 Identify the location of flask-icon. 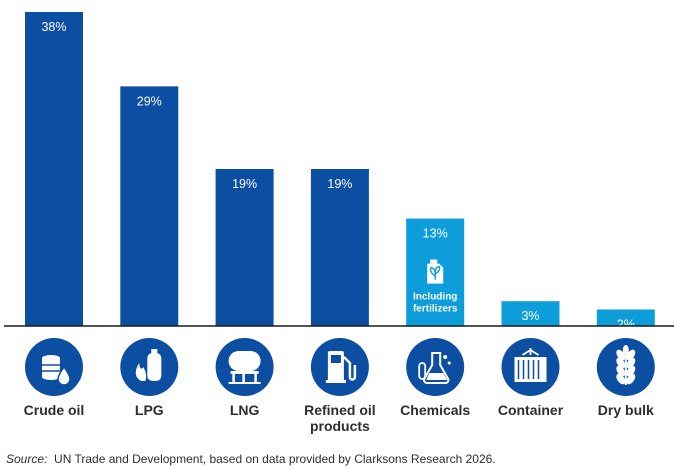
(434, 368).